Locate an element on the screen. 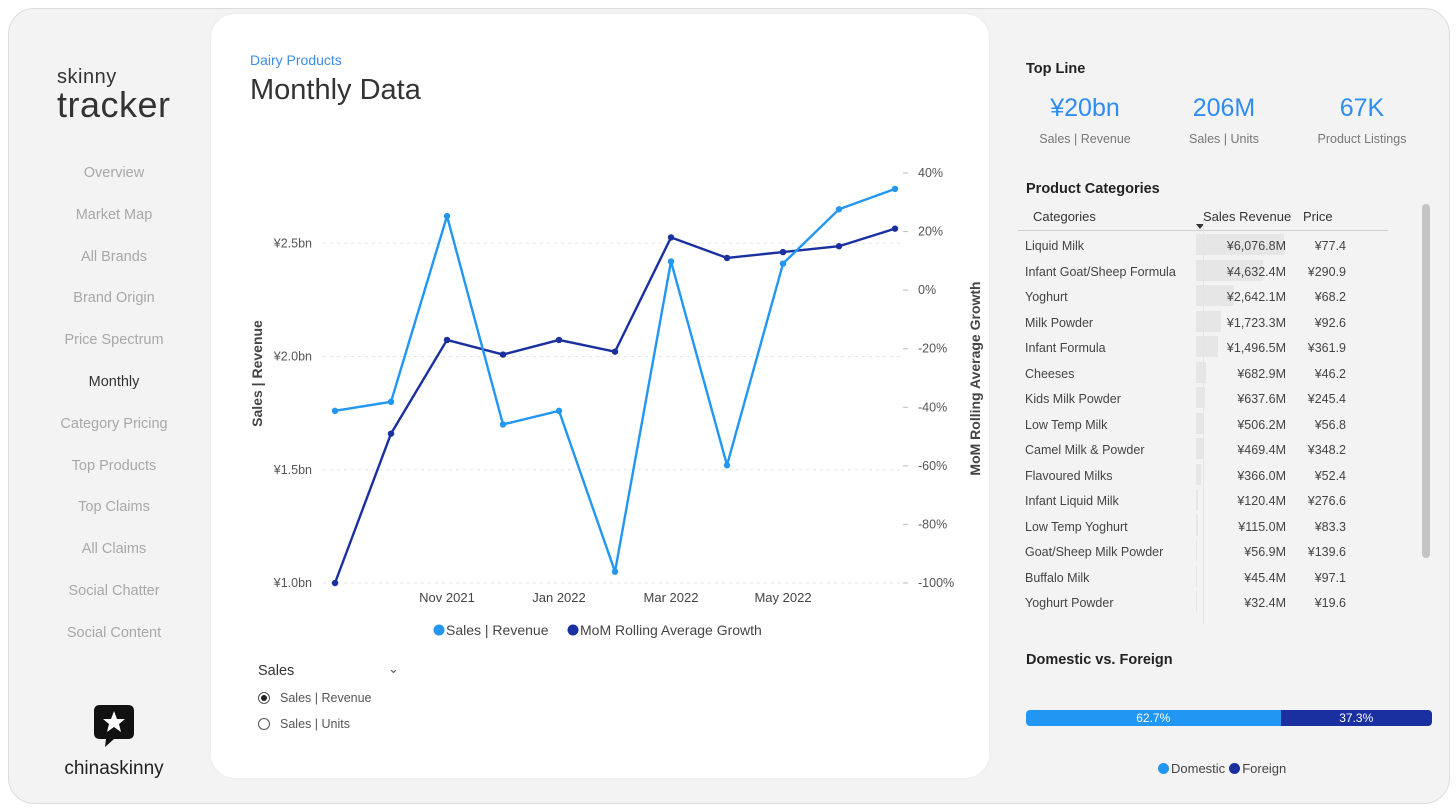 The height and width of the screenshot is (810, 1456). x-tick-label: Jan 2022 is located at coordinates (559, 597).